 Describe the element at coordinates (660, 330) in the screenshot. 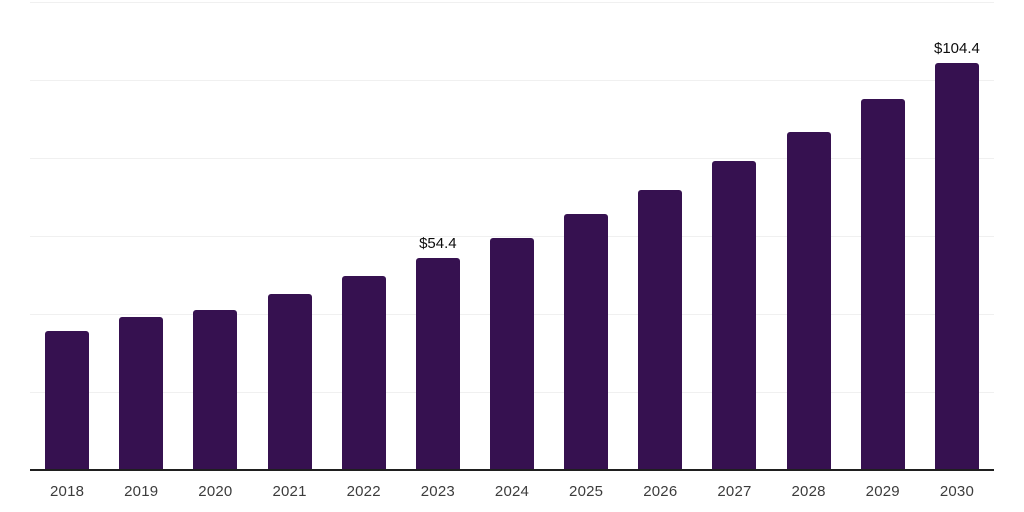

I see `bar-2026` at that location.